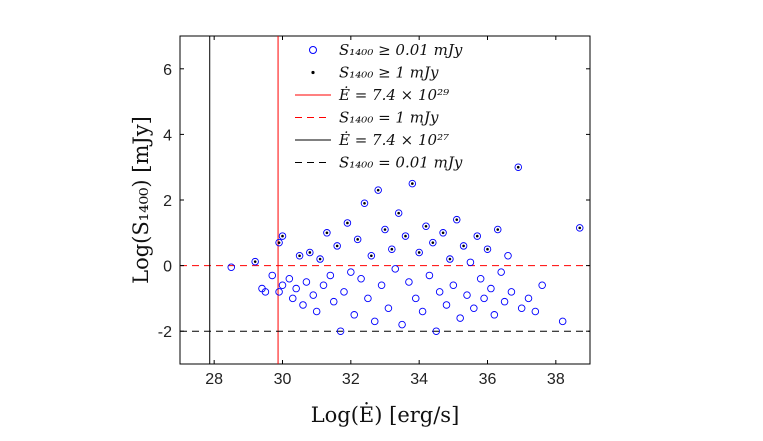  What do you see at coordinates (385, 415) in the screenshot?
I see `x-axis-label: Log(Ė) [erg/s]` at bounding box center [385, 415].